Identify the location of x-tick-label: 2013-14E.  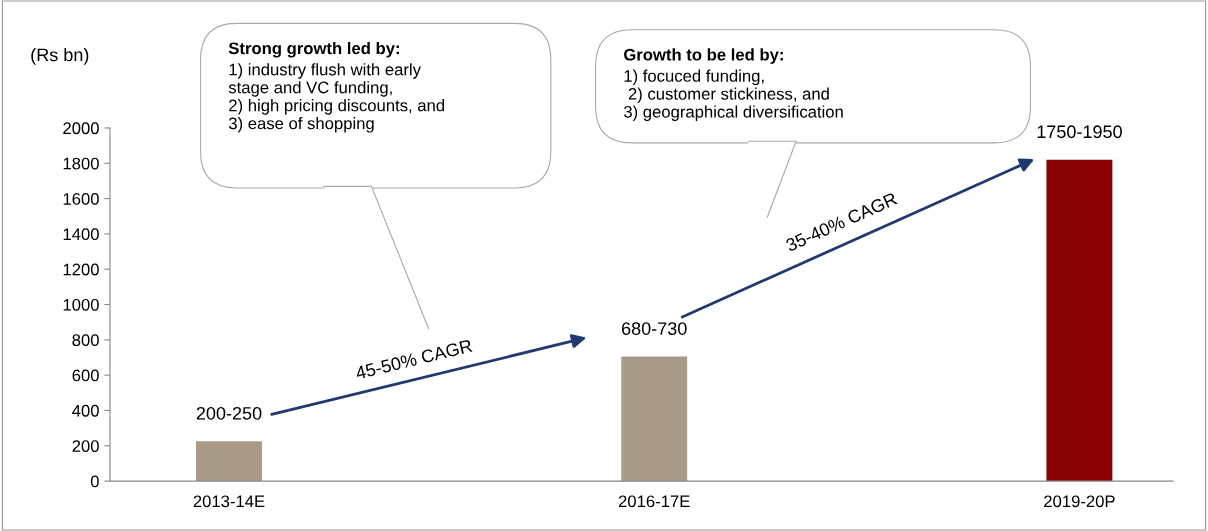
(229, 501).